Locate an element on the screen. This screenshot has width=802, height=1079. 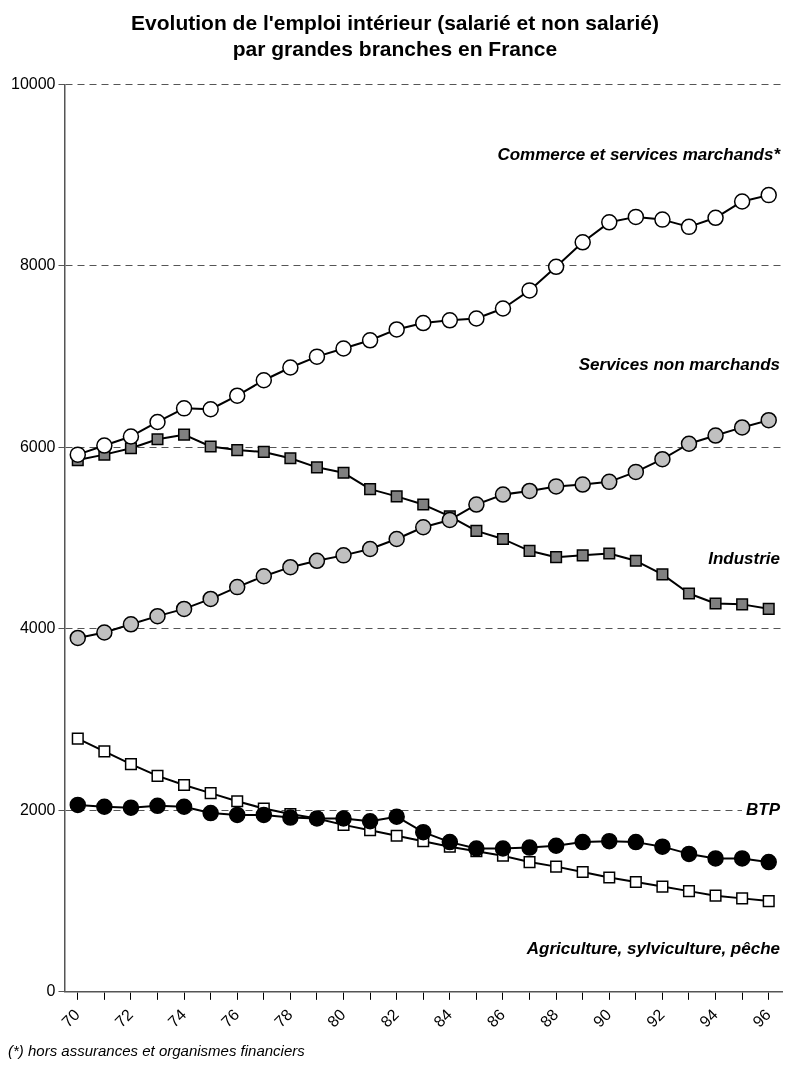
x-tick-label: 72 is located at coordinates (124, 1018).